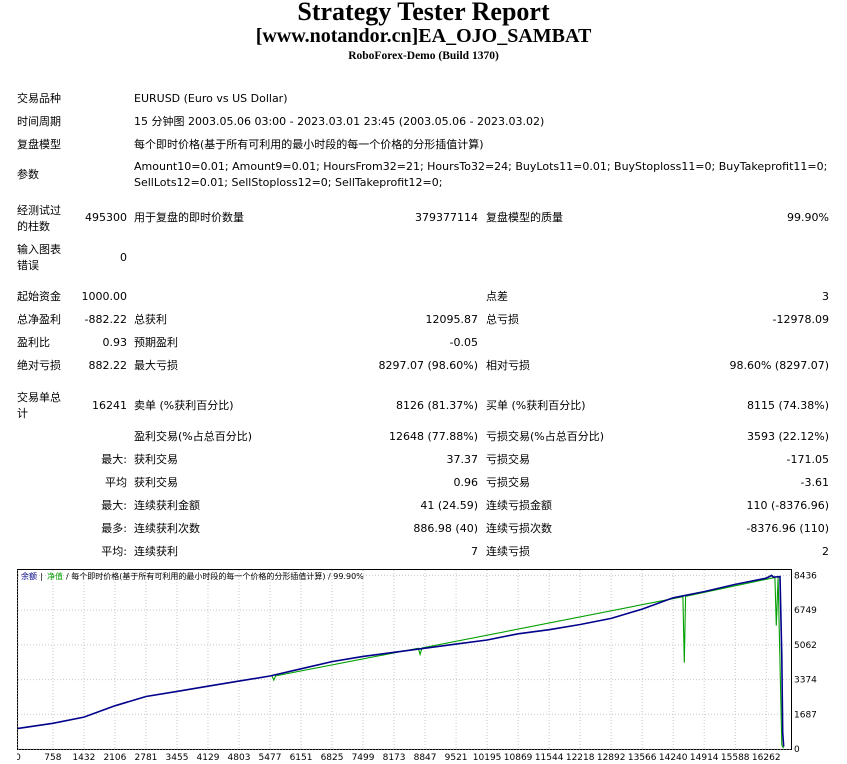 The height and width of the screenshot is (764, 847). Describe the element at coordinates (83, 758) in the screenshot. I see `x-tick-label: 1432` at that location.